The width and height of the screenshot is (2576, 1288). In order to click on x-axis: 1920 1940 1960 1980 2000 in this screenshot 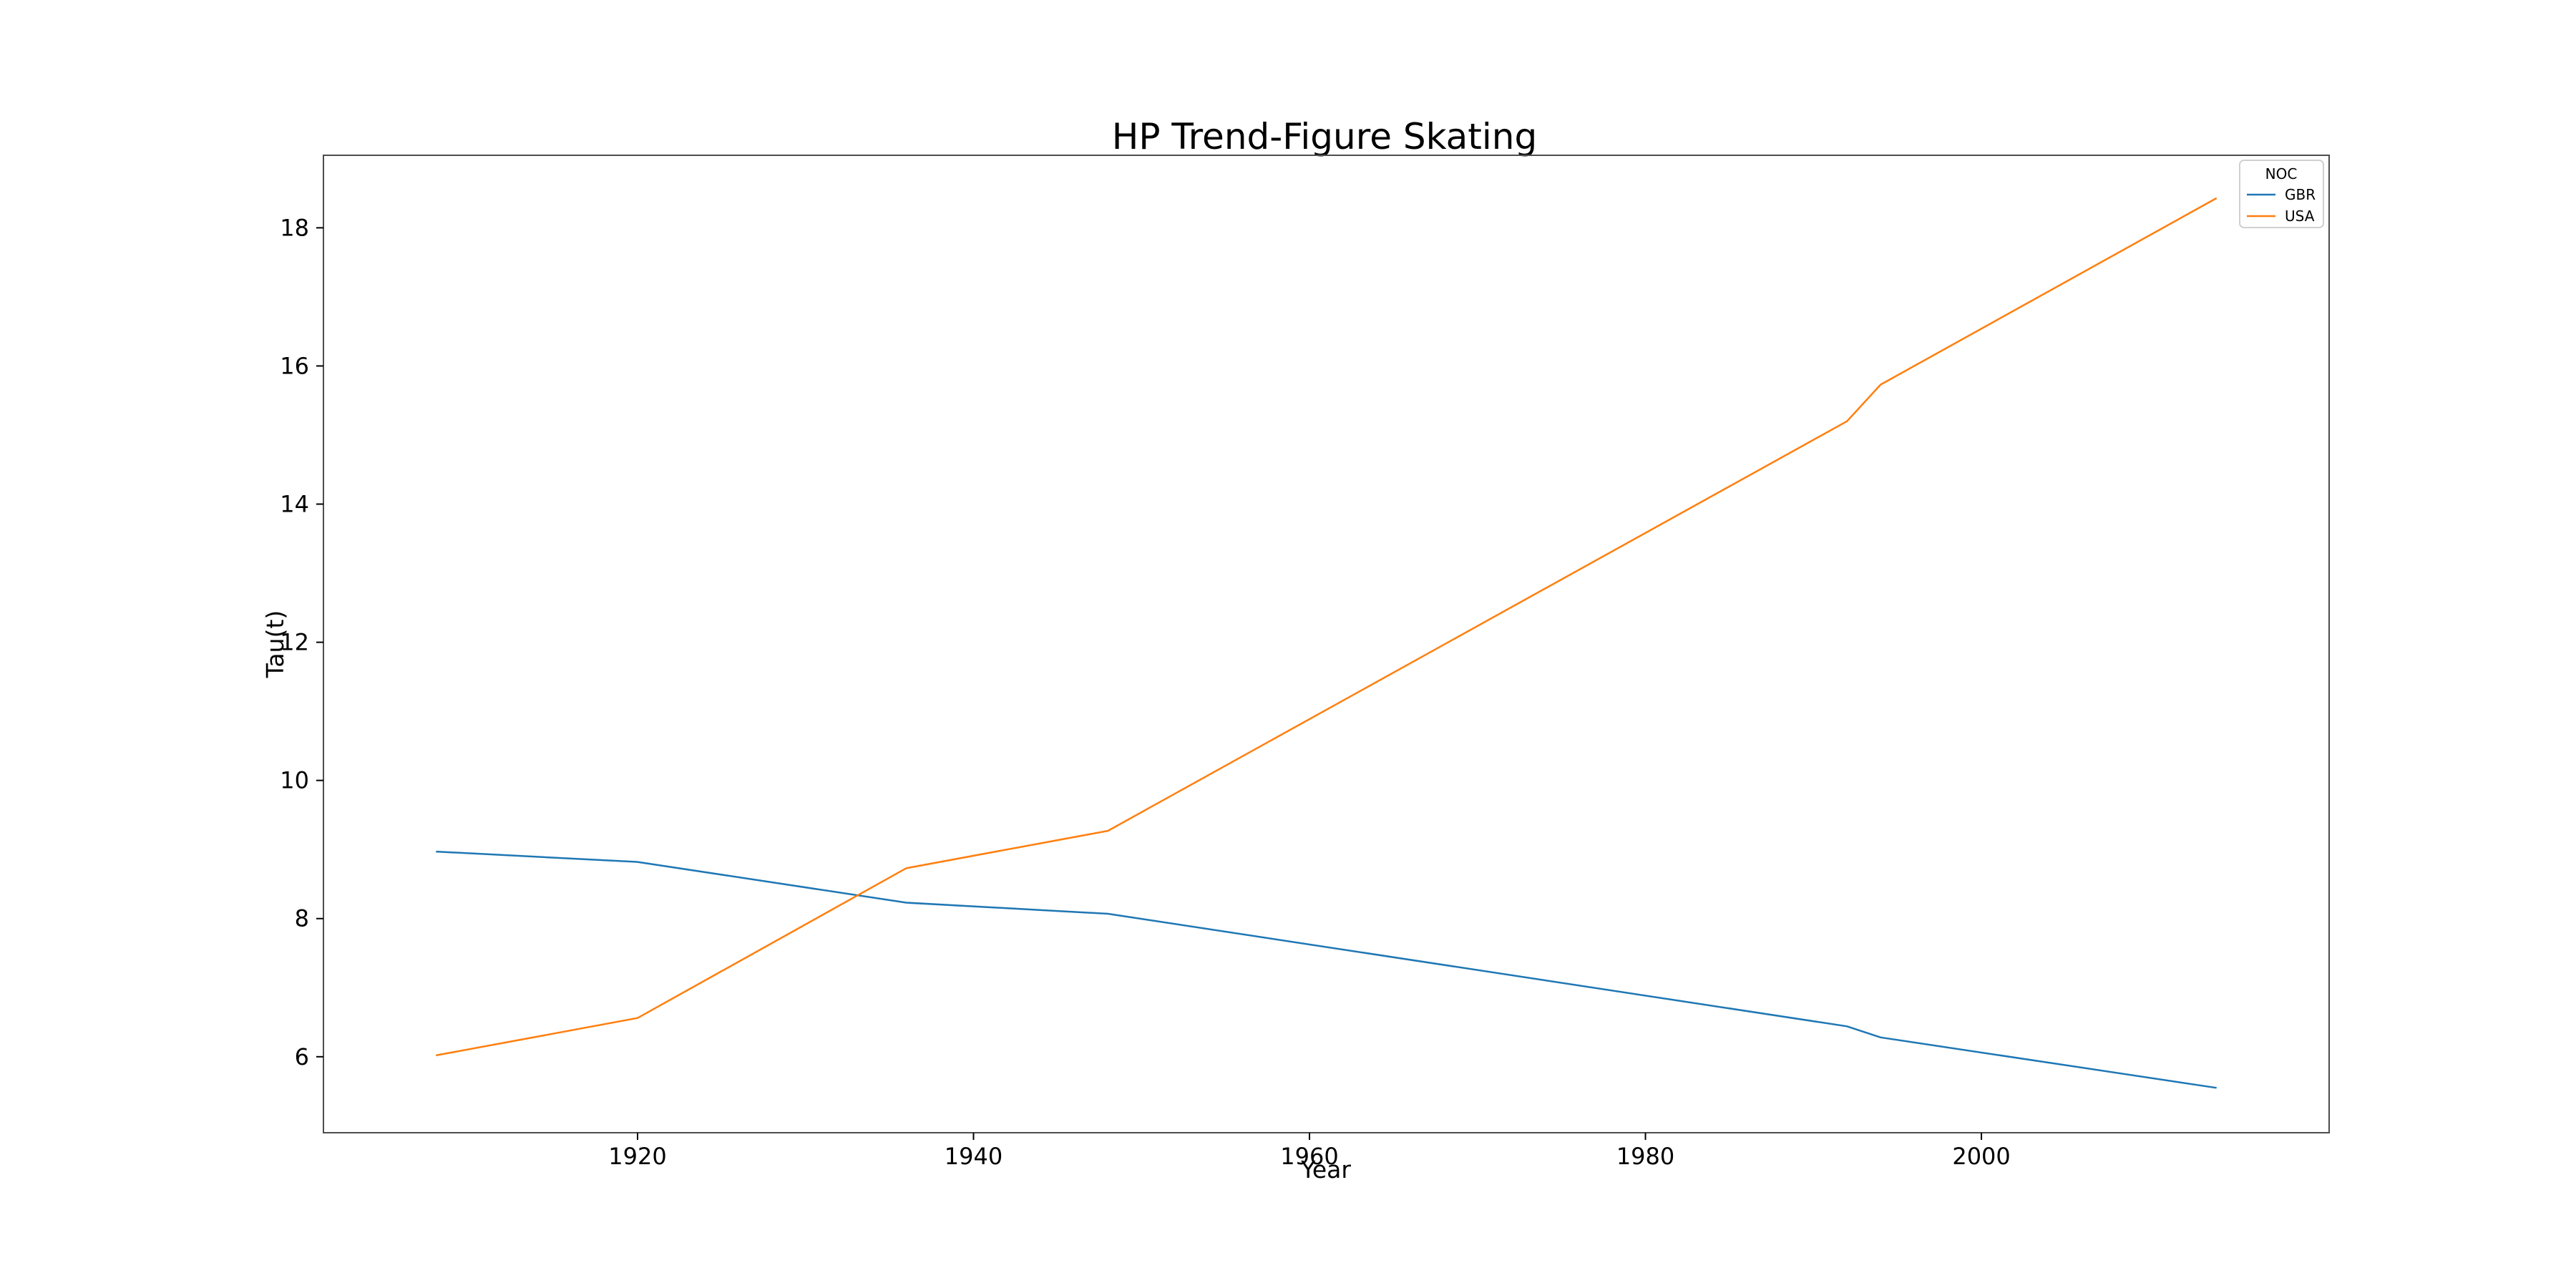, I will do `click(1309, 1151)`.